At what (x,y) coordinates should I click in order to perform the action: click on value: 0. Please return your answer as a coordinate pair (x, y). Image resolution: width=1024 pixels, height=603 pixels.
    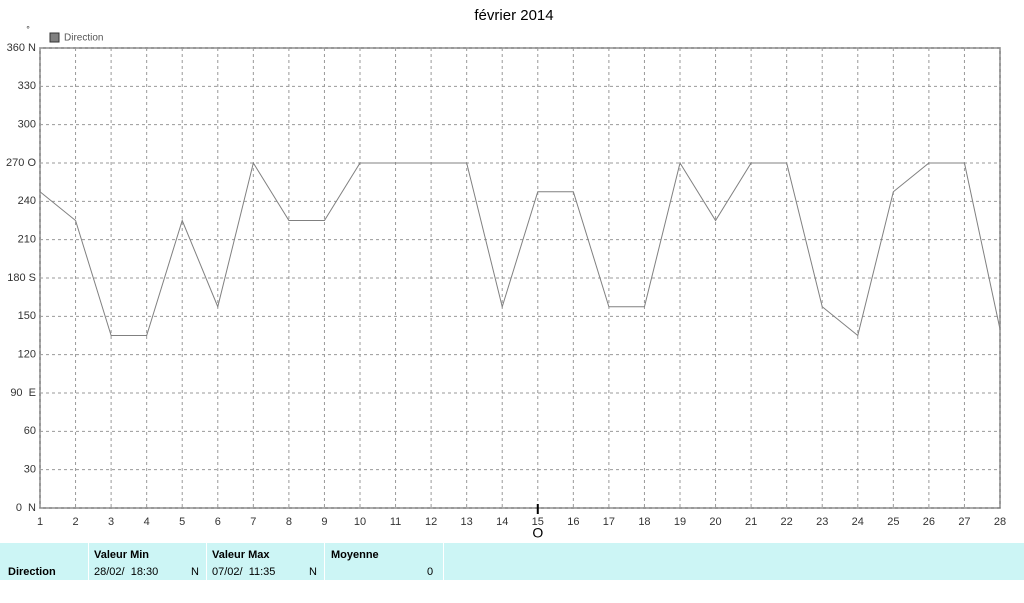
    Looking at the image, I should click on (430, 572).